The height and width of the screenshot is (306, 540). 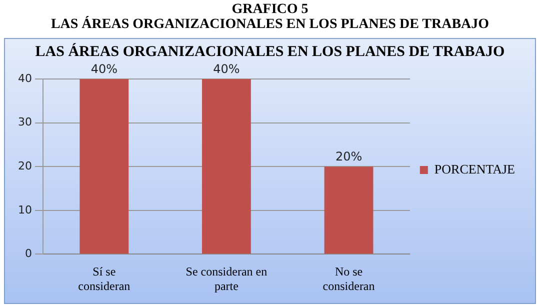 What do you see at coordinates (227, 278) in the screenshot?
I see `x-tick-label: Se consideran en parte` at bounding box center [227, 278].